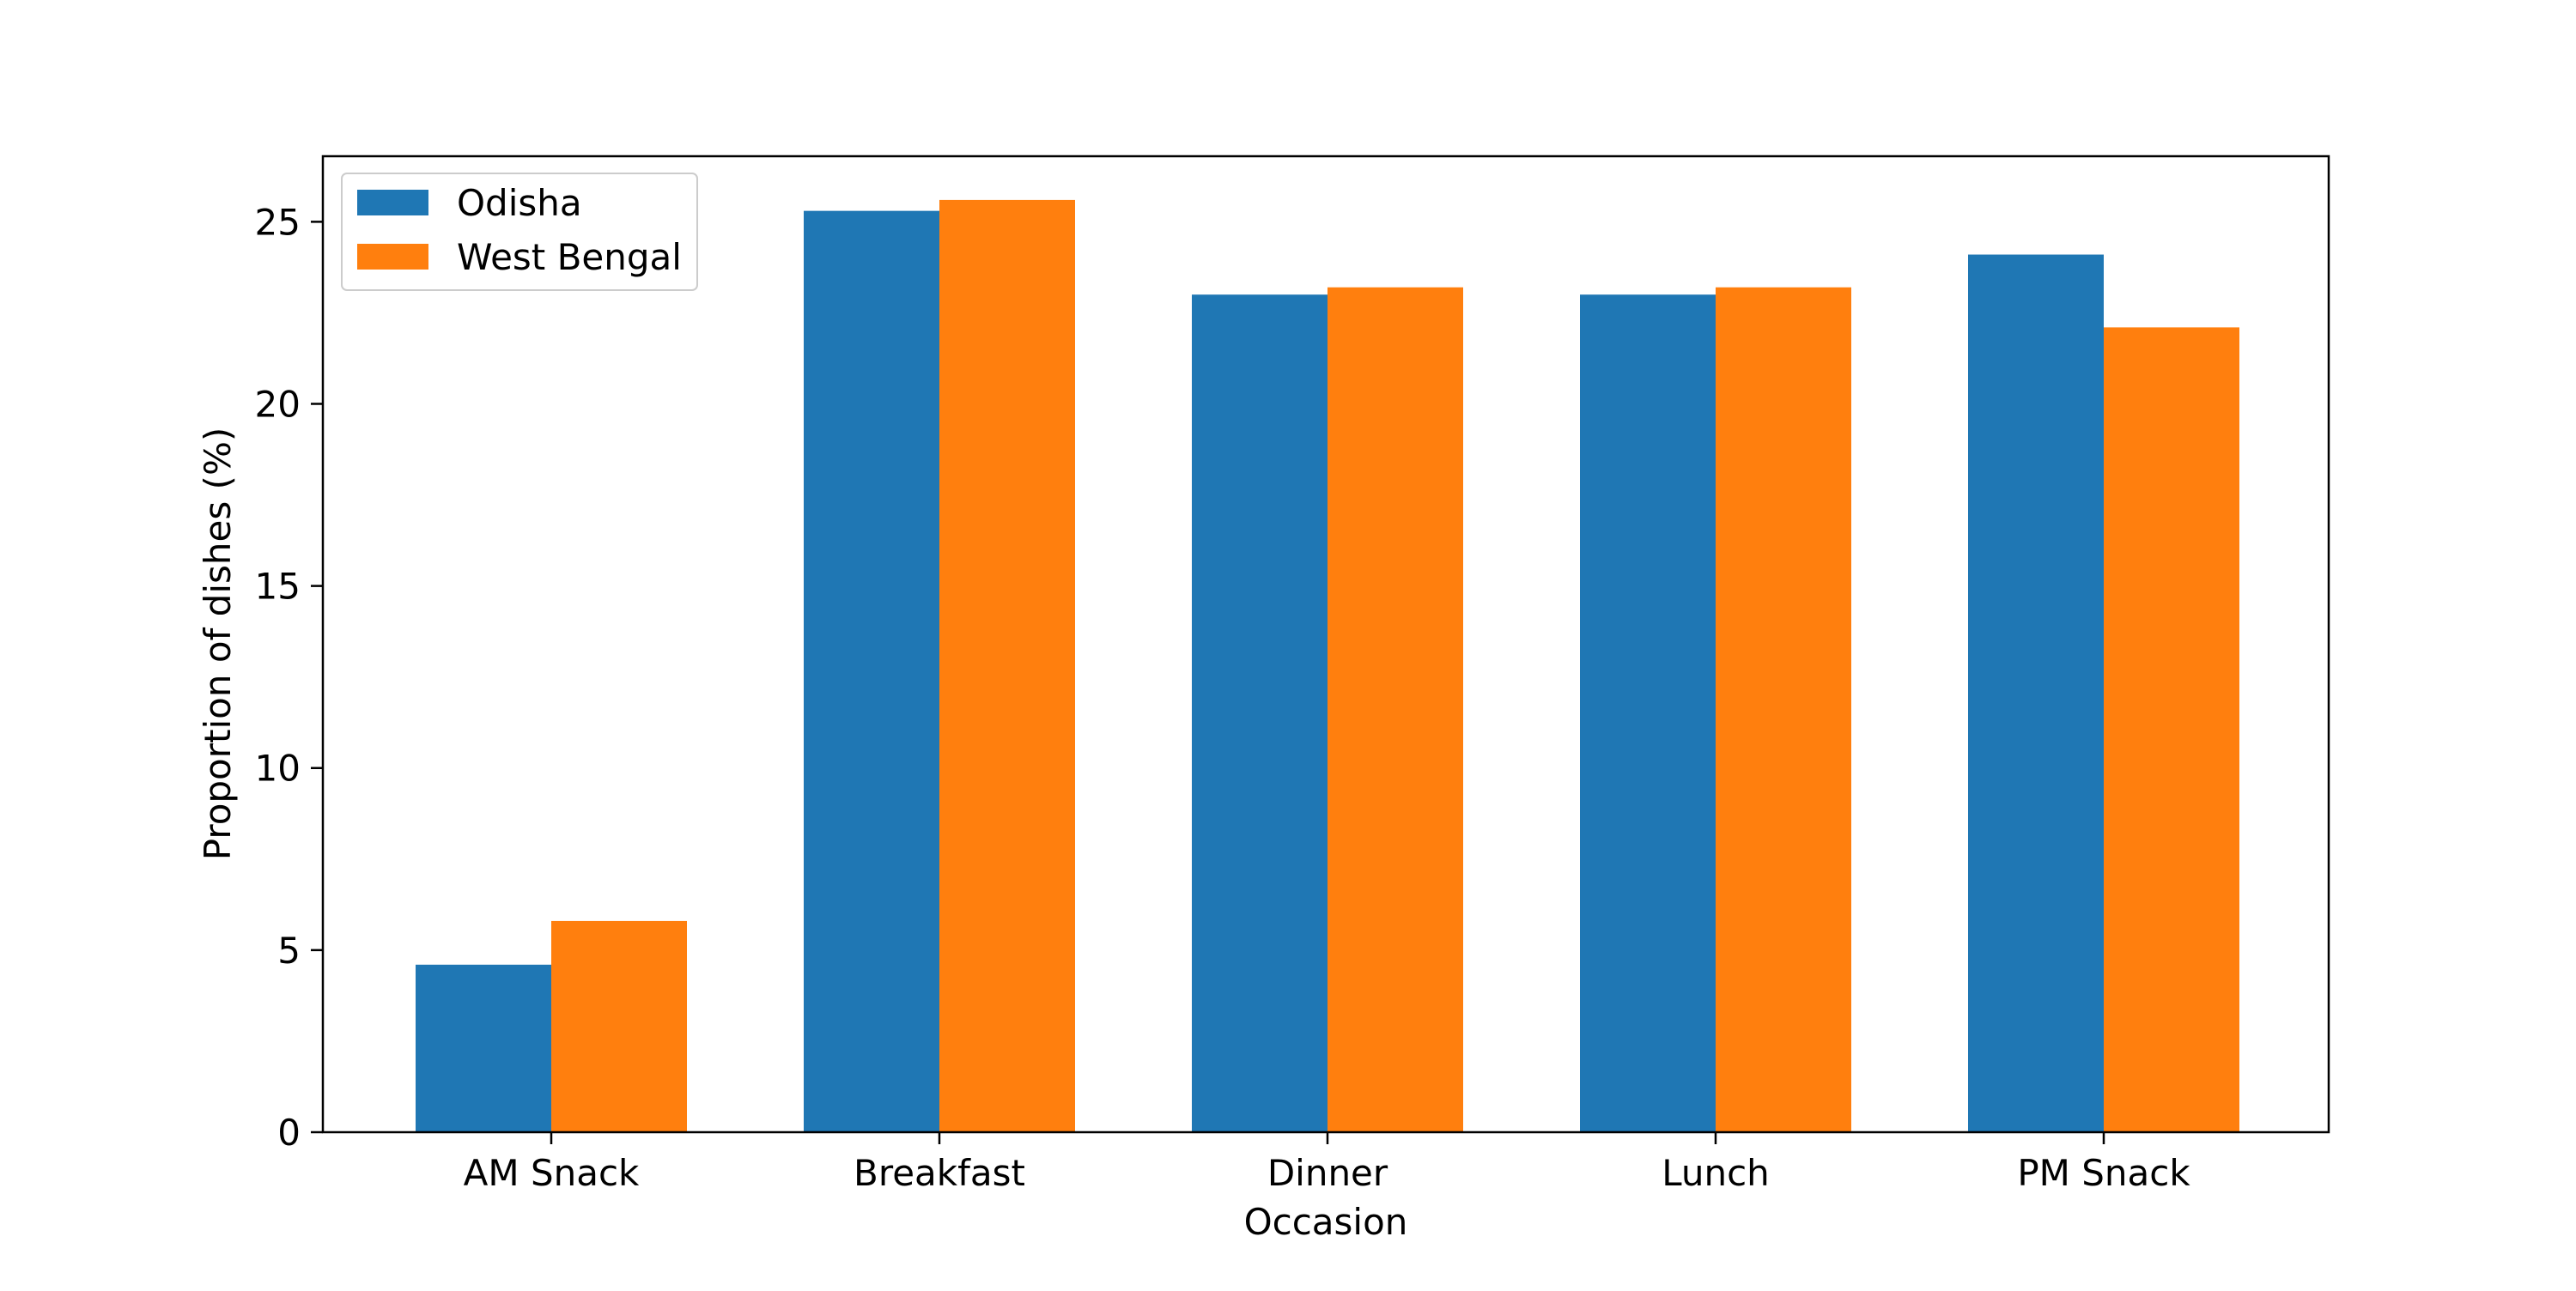 The height and width of the screenshot is (1291, 2576). I want to click on y-tick-label-20: 20, so click(278, 404).